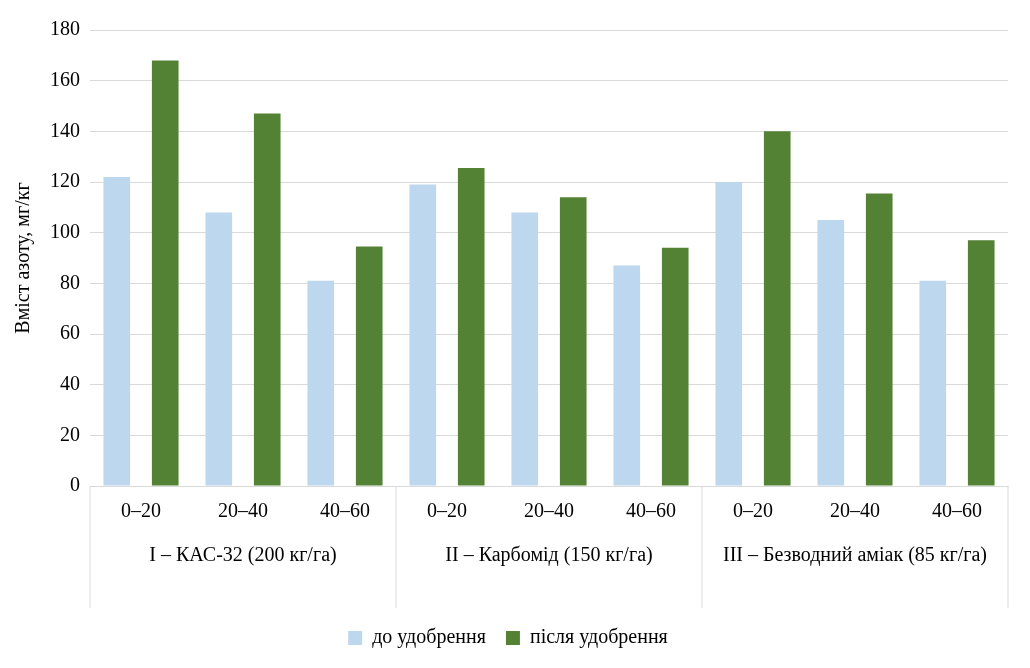 The height and width of the screenshot is (668, 1030). I want to click on y-tick-label: 40, so click(70, 382).